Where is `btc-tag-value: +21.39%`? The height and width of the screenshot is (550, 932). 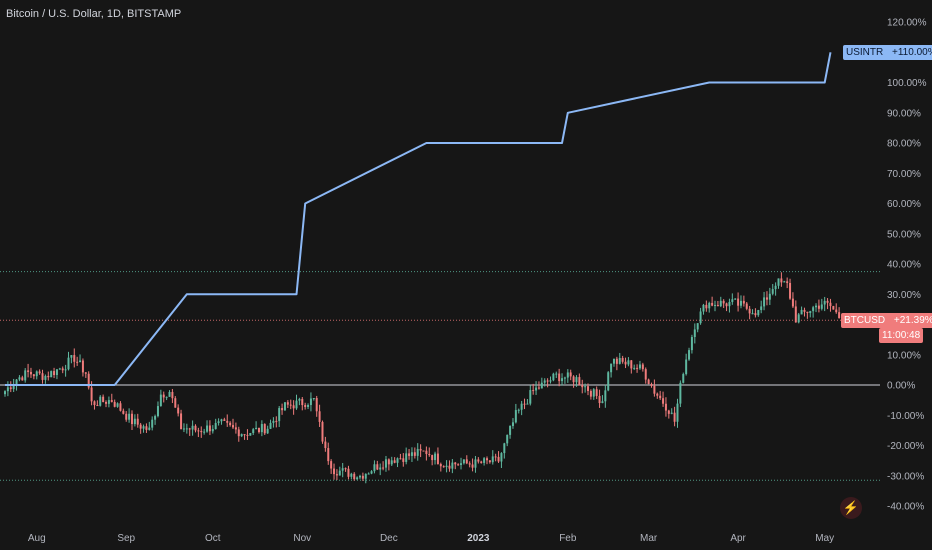 btc-tag-value: +21.39% is located at coordinates (912, 320).